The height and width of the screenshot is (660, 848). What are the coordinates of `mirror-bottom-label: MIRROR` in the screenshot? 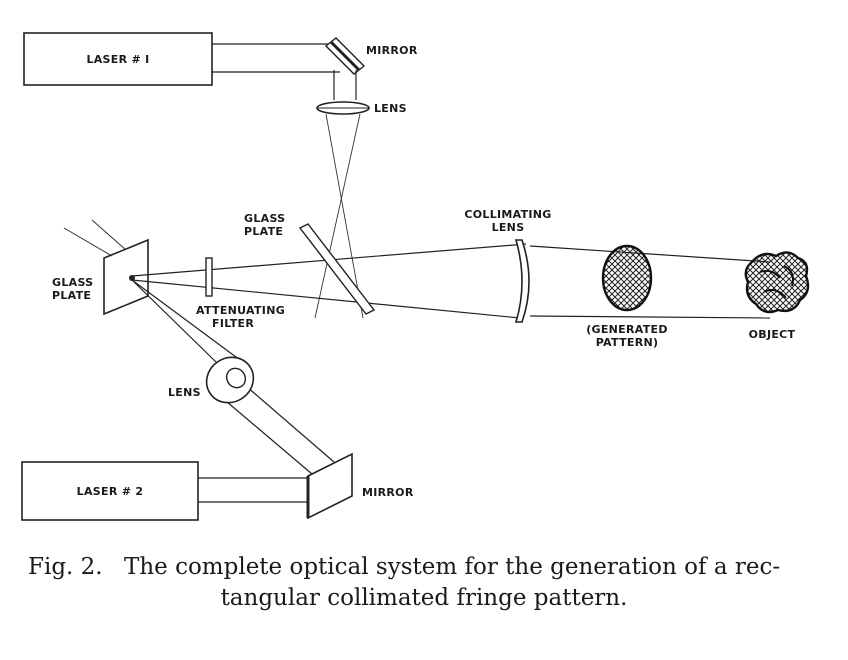 It's located at (388, 492).